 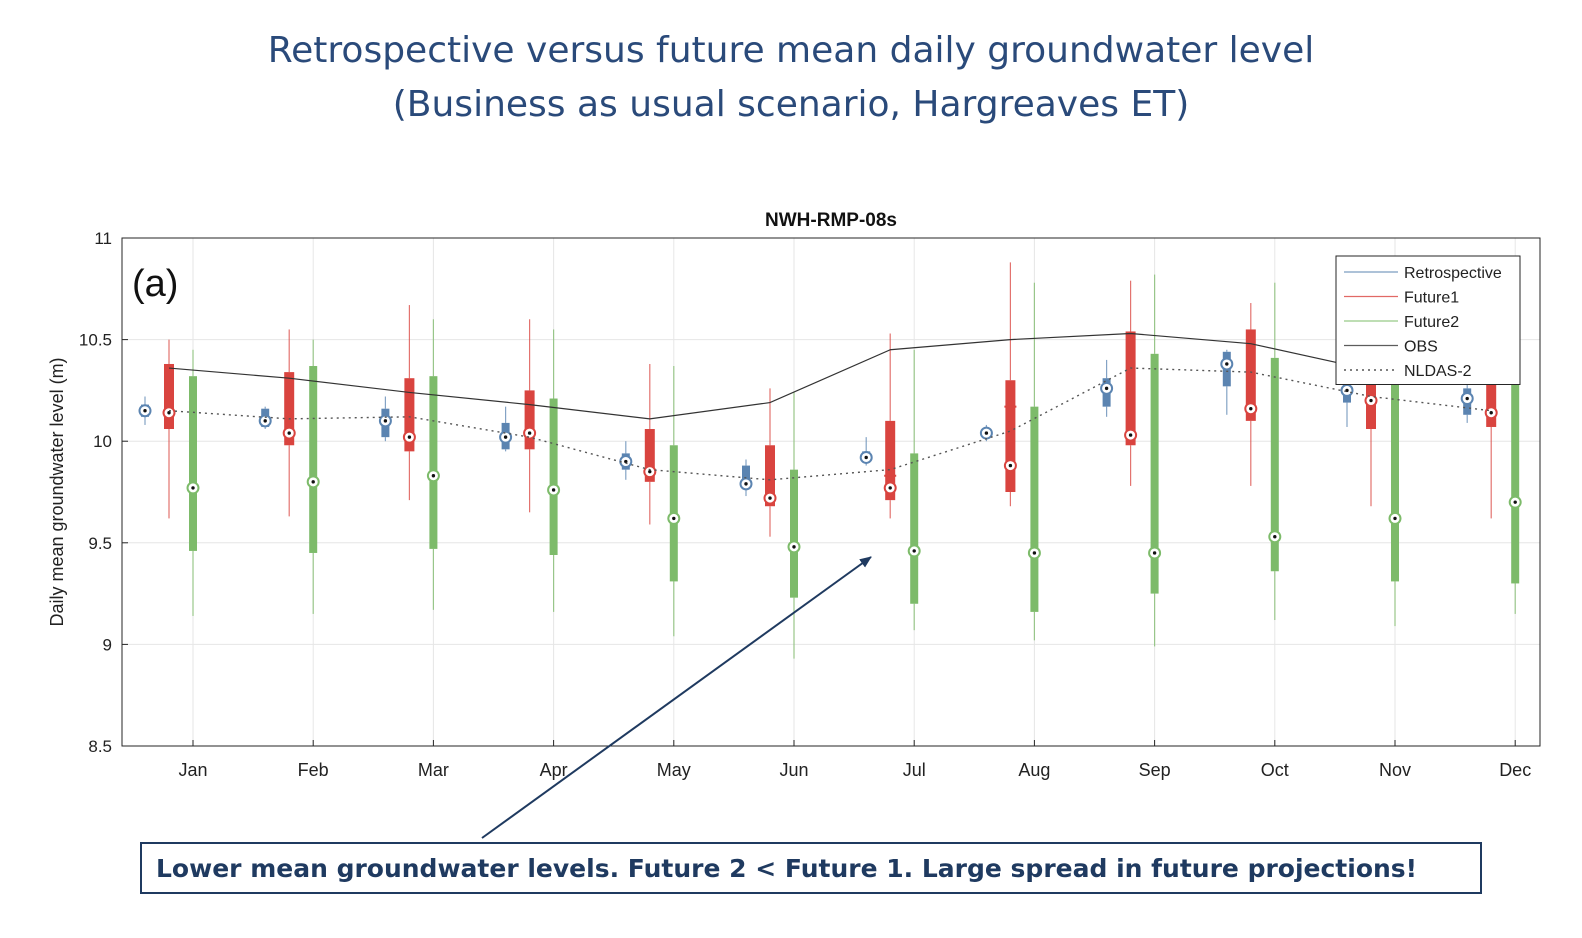 I want to click on x-tick-label: Jun, so click(x=793, y=770).